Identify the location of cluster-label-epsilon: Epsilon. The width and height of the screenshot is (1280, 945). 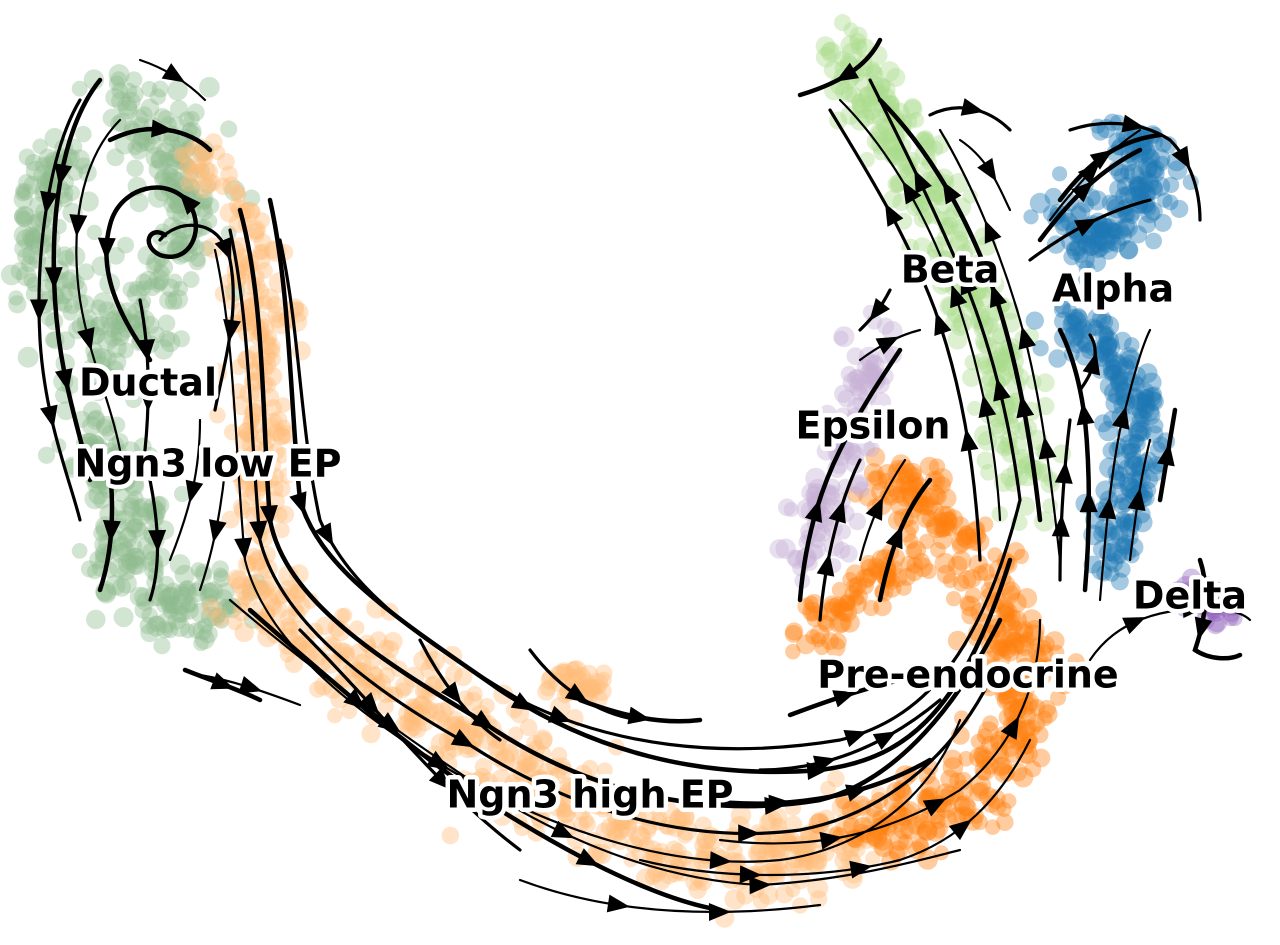
(873, 426).